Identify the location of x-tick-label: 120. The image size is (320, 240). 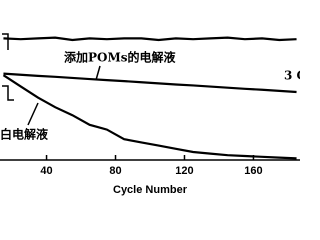
(184, 171).